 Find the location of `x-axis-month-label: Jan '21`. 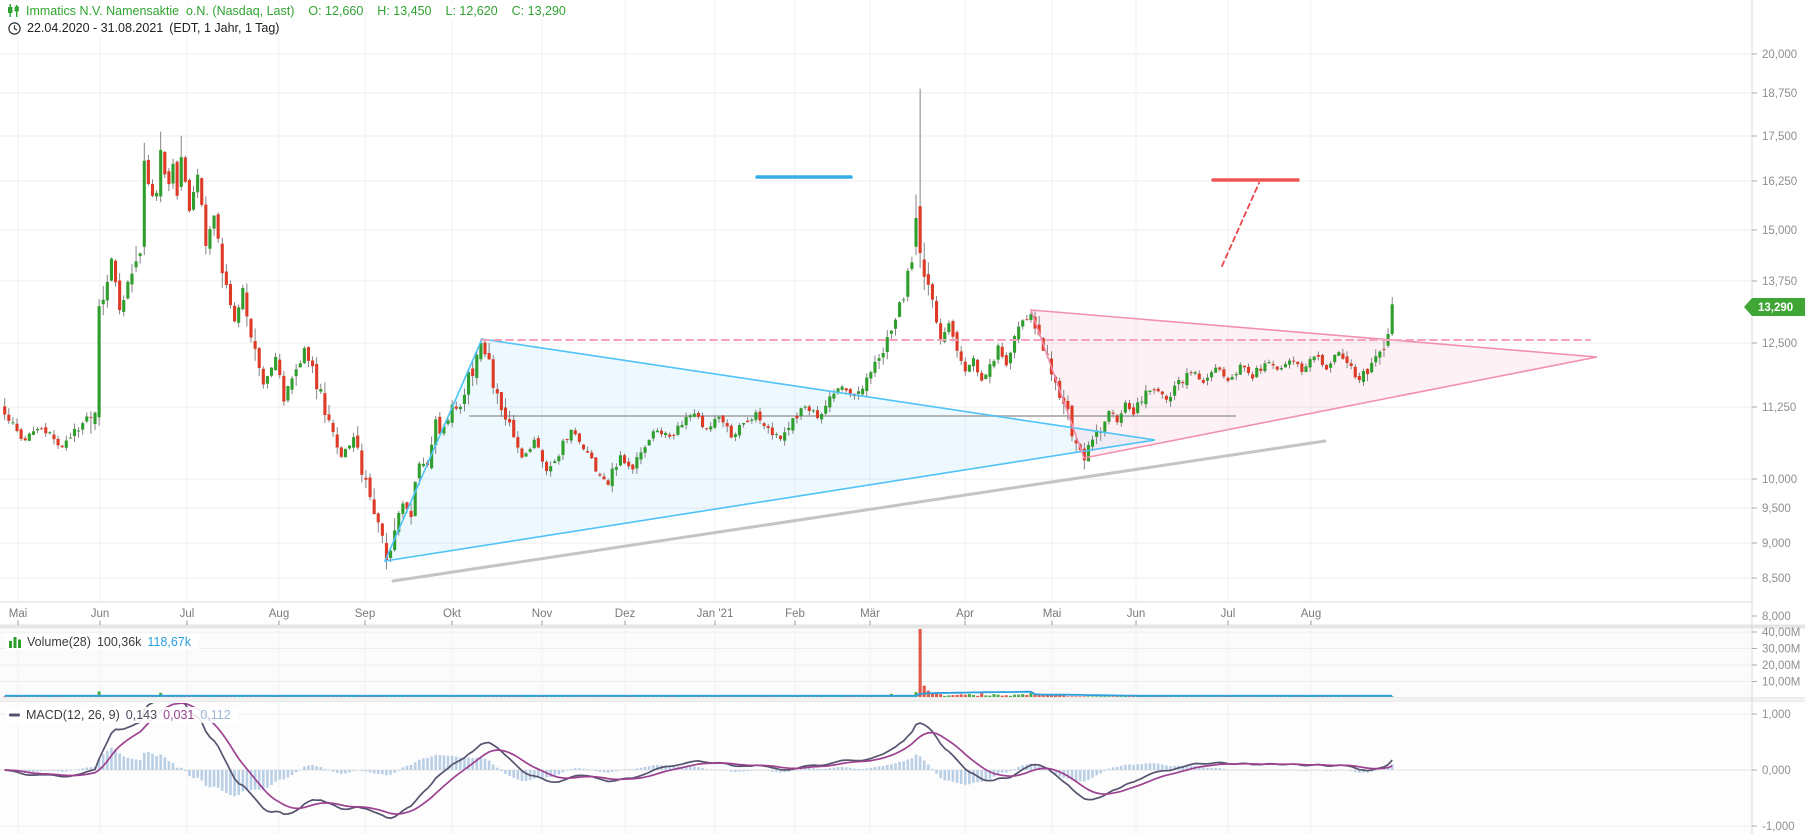

x-axis-month-label: Jan '21 is located at coordinates (715, 614).